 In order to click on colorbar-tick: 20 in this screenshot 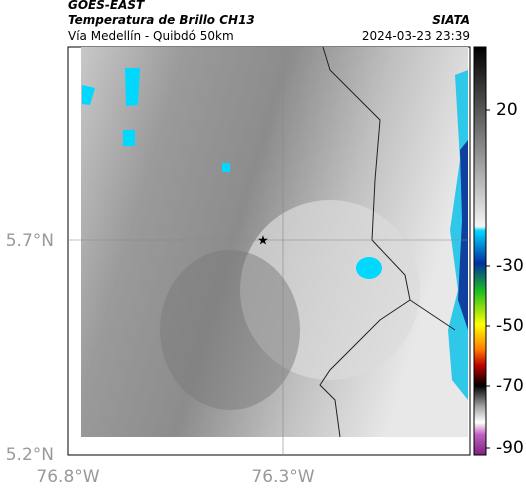, I will do `click(507, 110)`.